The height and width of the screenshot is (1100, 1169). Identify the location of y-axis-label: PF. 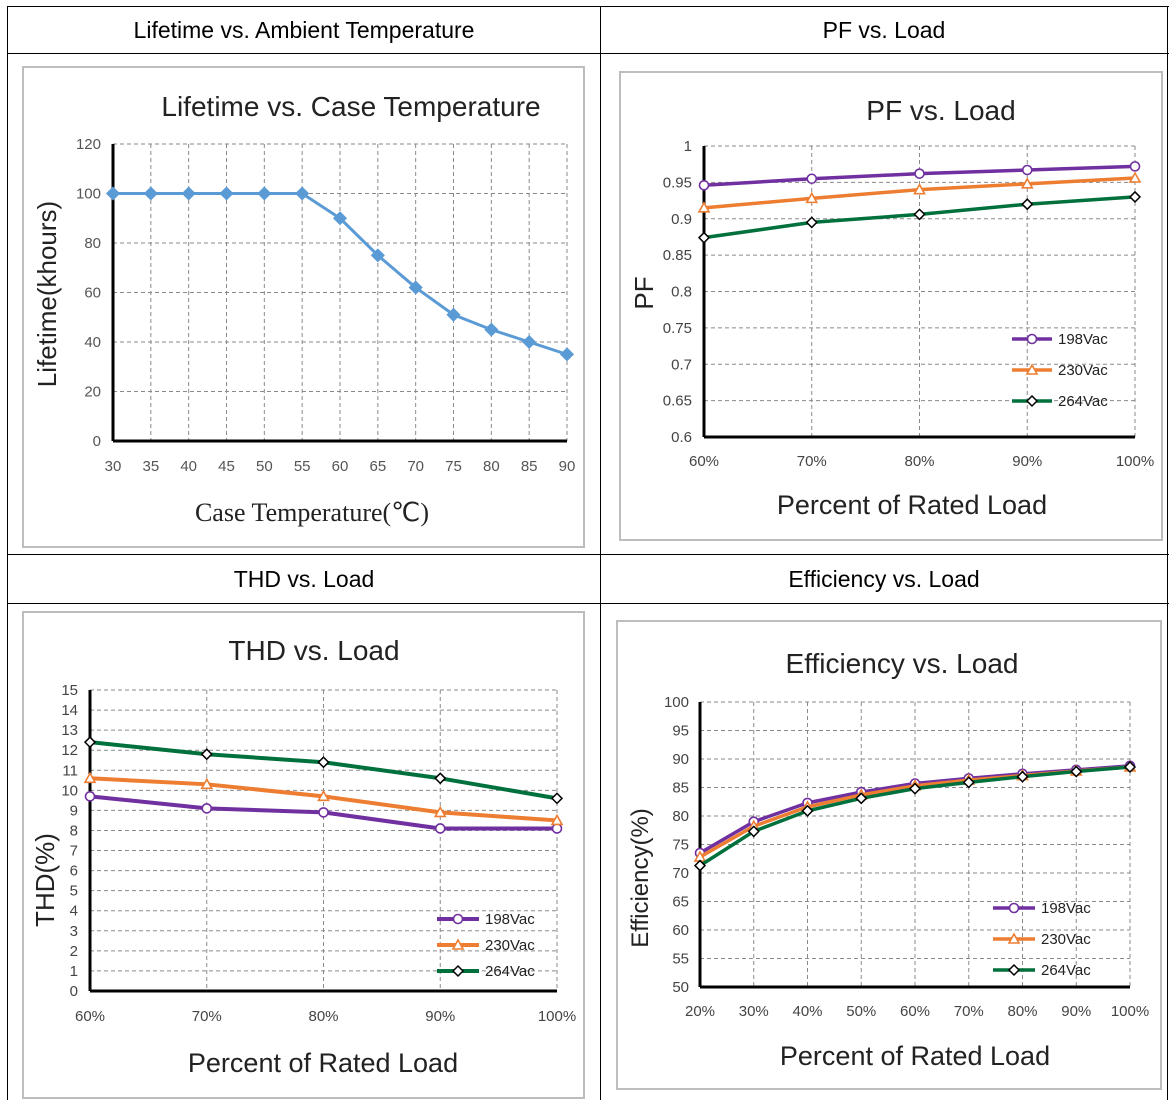
(644, 292).